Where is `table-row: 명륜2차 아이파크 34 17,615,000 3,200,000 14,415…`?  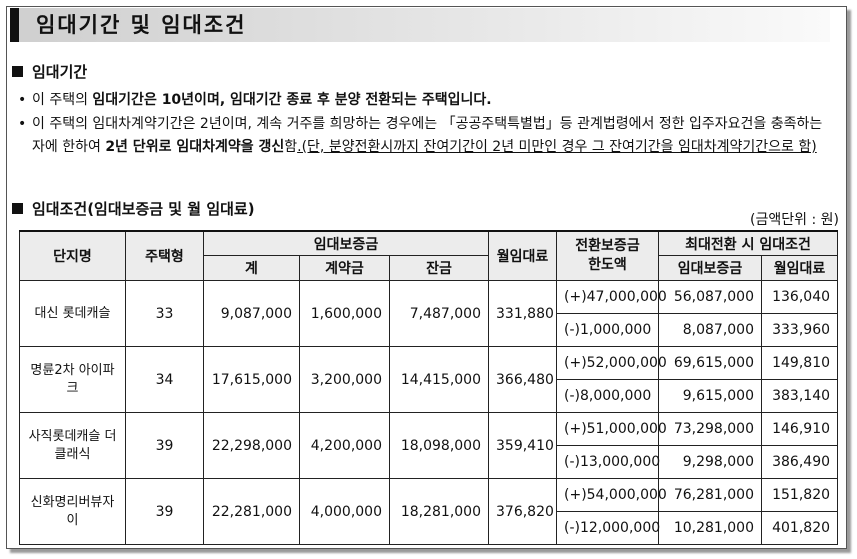 table-row: 명륜2차 아이파크 34 17,615,000 3,200,000 14,415… is located at coordinates (429, 379).